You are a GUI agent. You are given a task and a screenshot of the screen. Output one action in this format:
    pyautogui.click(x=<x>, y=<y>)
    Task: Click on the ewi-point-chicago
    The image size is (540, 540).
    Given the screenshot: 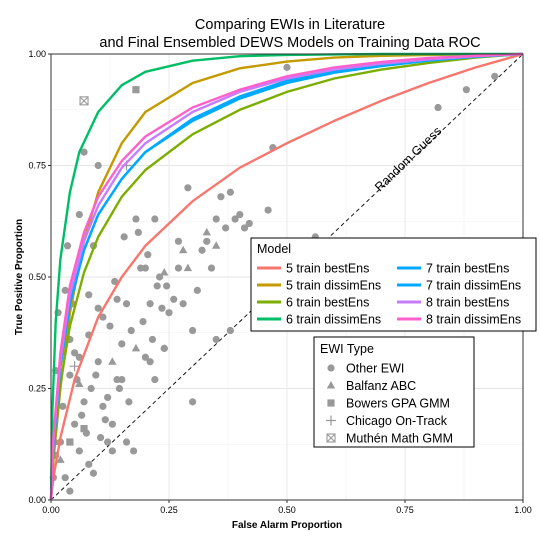 What is the action you would take?
    pyautogui.click(x=74, y=366)
    